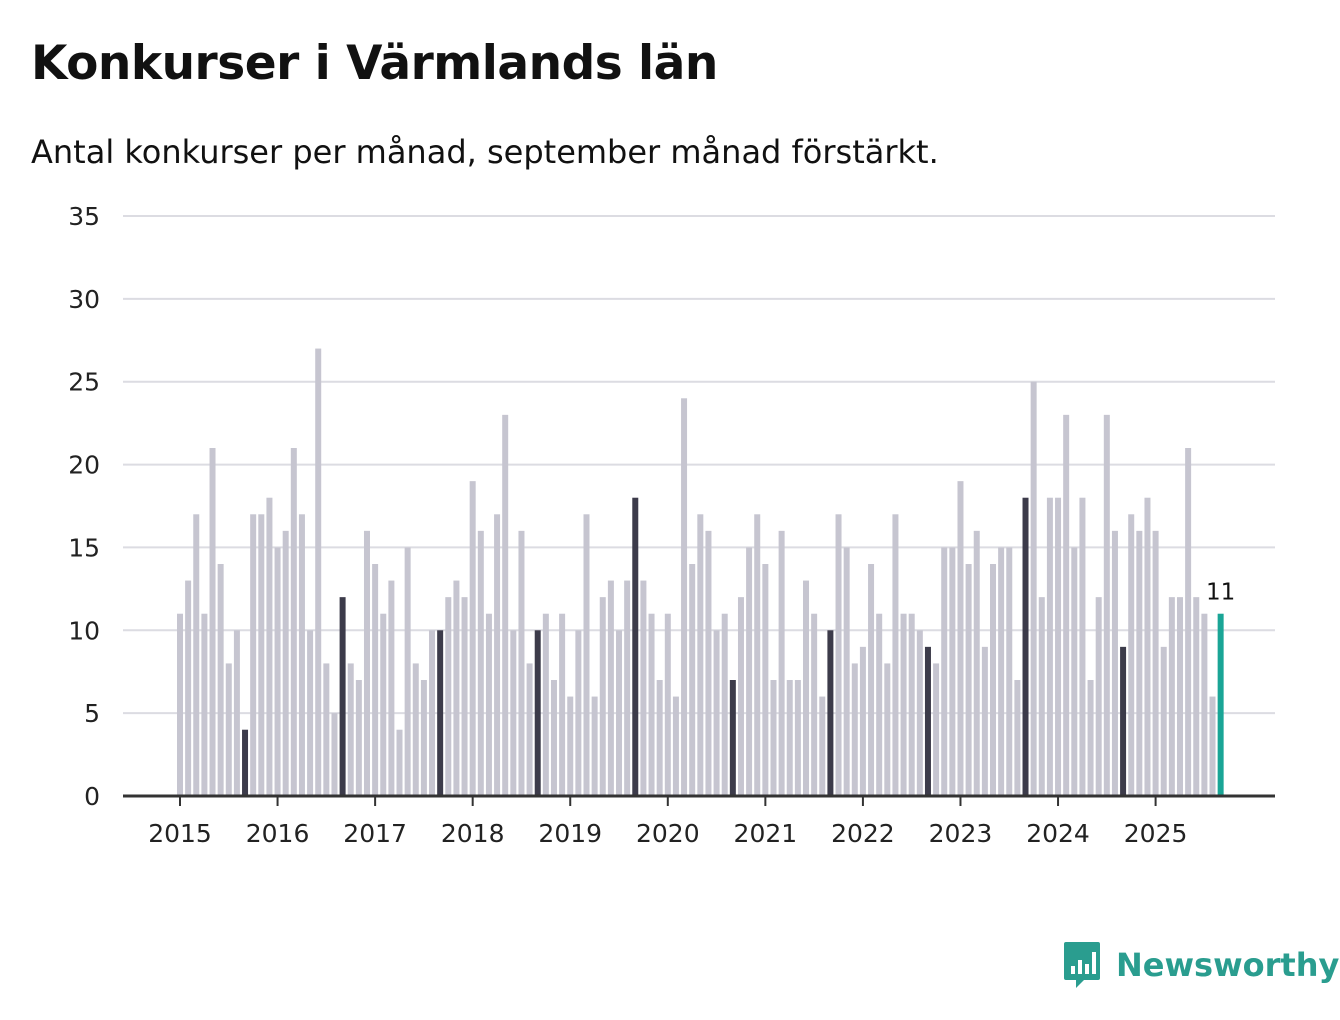 The image size is (1340, 1020). I want to click on y-tick-label: 10, so click(84, 630).